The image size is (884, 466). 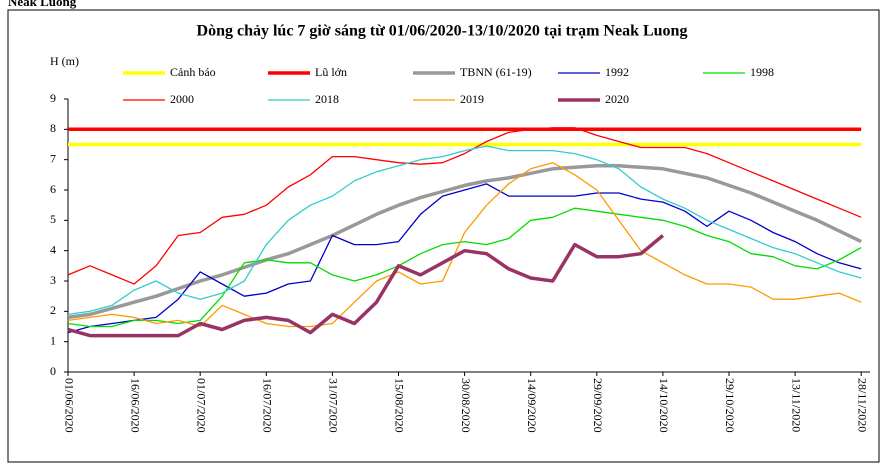 What do you see at coordinates (42, 4) in the screenshot?
I see `header-text: Neak Luong` at bounding box center [42, 4].